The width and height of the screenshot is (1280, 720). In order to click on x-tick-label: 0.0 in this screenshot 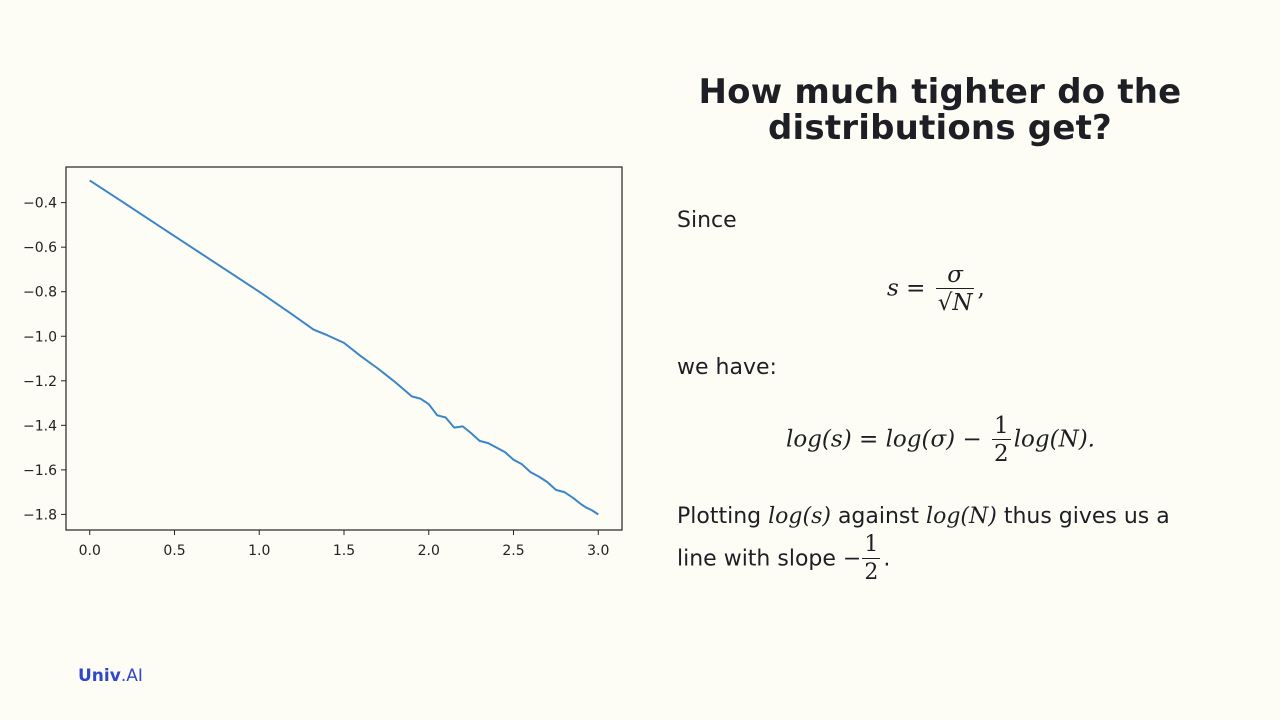, I will do `click(90, 551)`.